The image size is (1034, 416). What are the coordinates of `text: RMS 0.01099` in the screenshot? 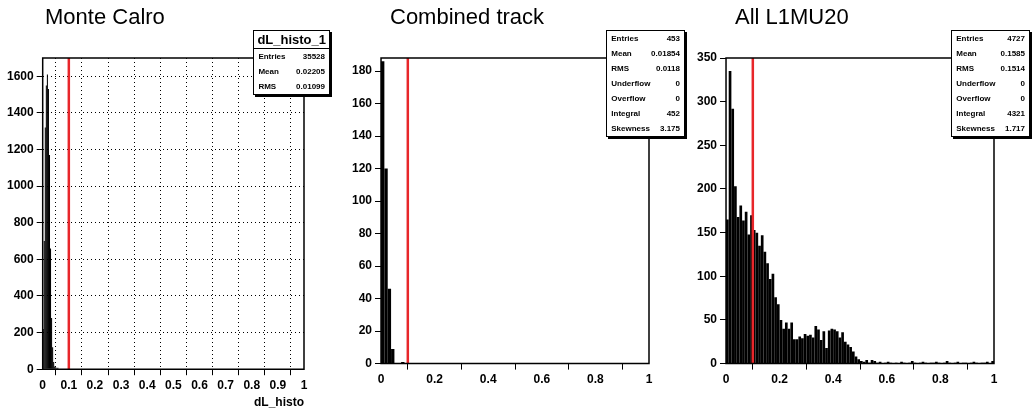 It's located at (291, 86).